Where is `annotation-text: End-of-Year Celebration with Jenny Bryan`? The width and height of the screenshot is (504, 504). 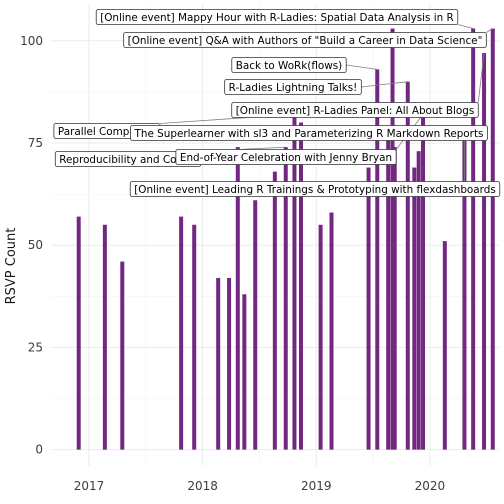 annotation-text: End-of-Year Celebration with Jenny Bryan is located at coordinates (286, 158).